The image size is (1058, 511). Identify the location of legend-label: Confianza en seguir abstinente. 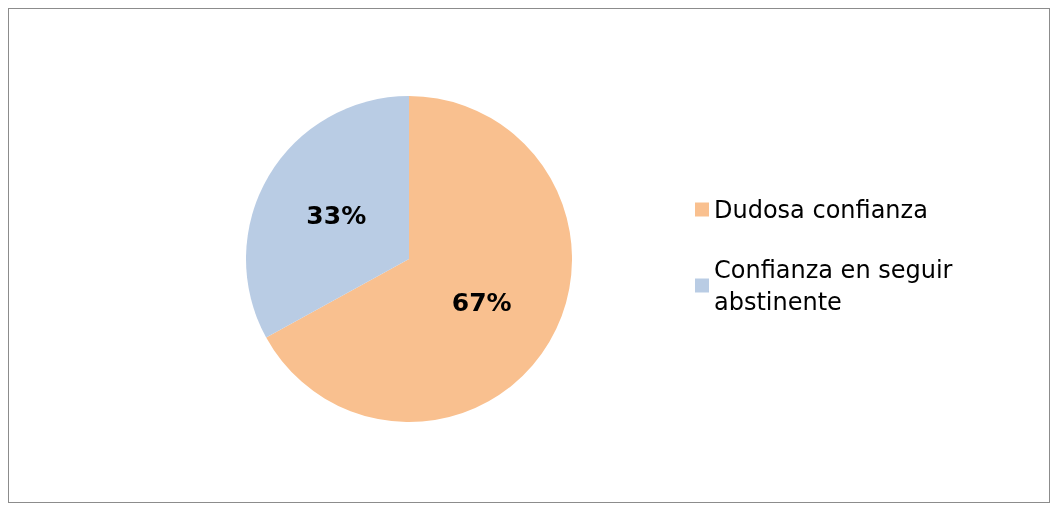
(837, 285).